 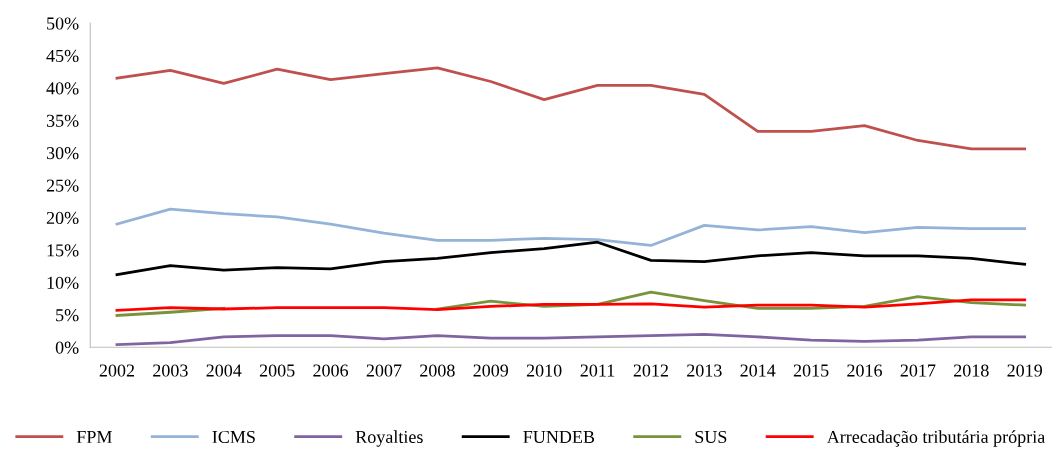 What do you see at coordinates (63, 282) in the screenshot?
I see `y-tick-label: 10%` at bounding box center [63, 282].